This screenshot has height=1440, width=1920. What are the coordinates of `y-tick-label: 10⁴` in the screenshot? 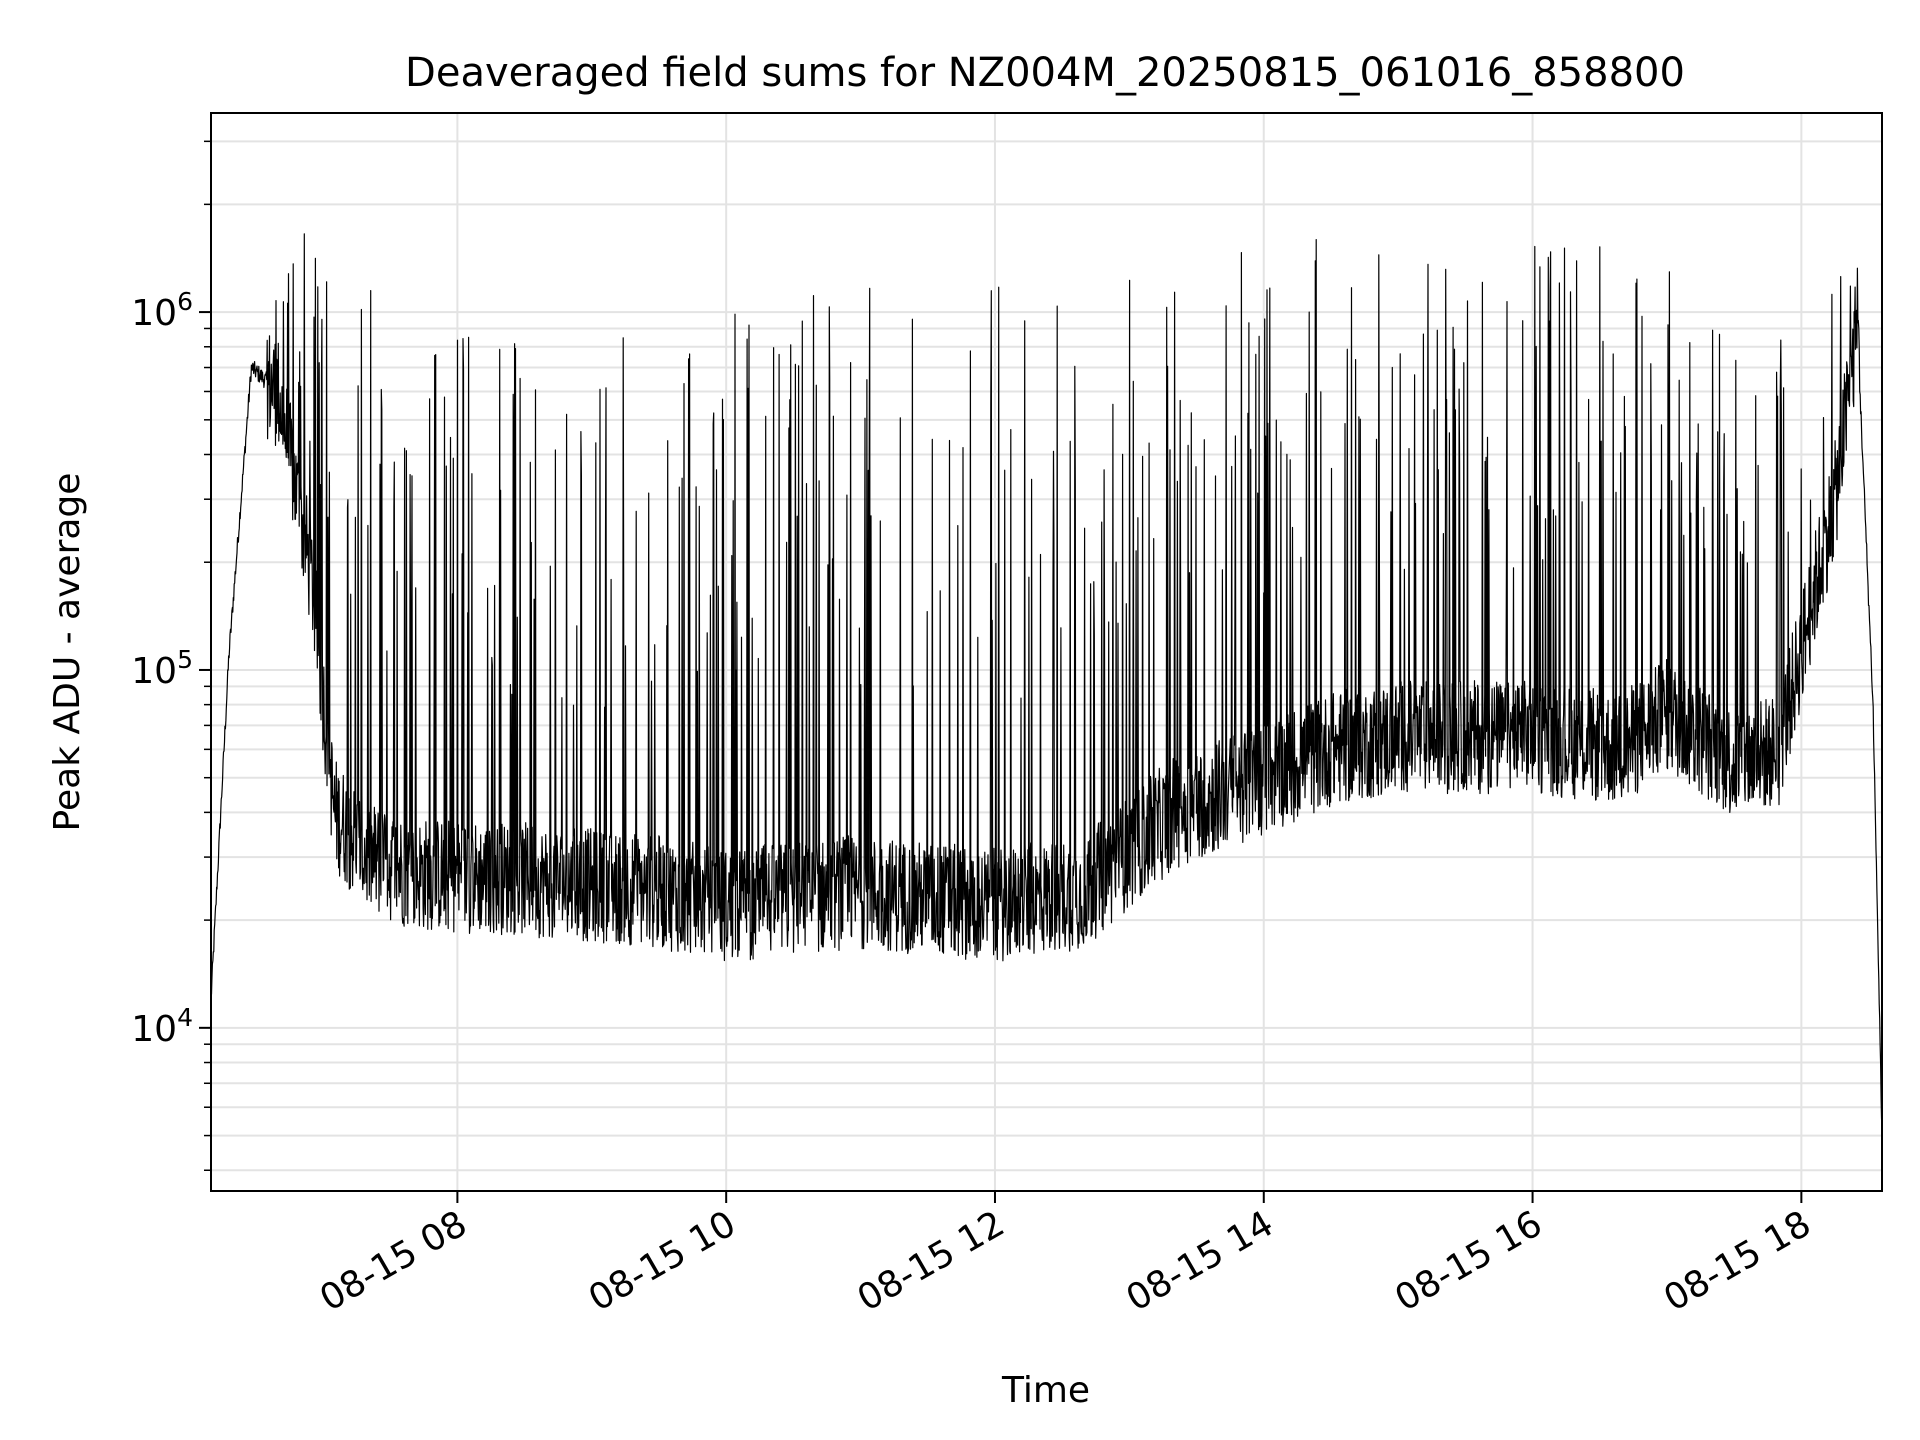 It's located at (162, 1026).